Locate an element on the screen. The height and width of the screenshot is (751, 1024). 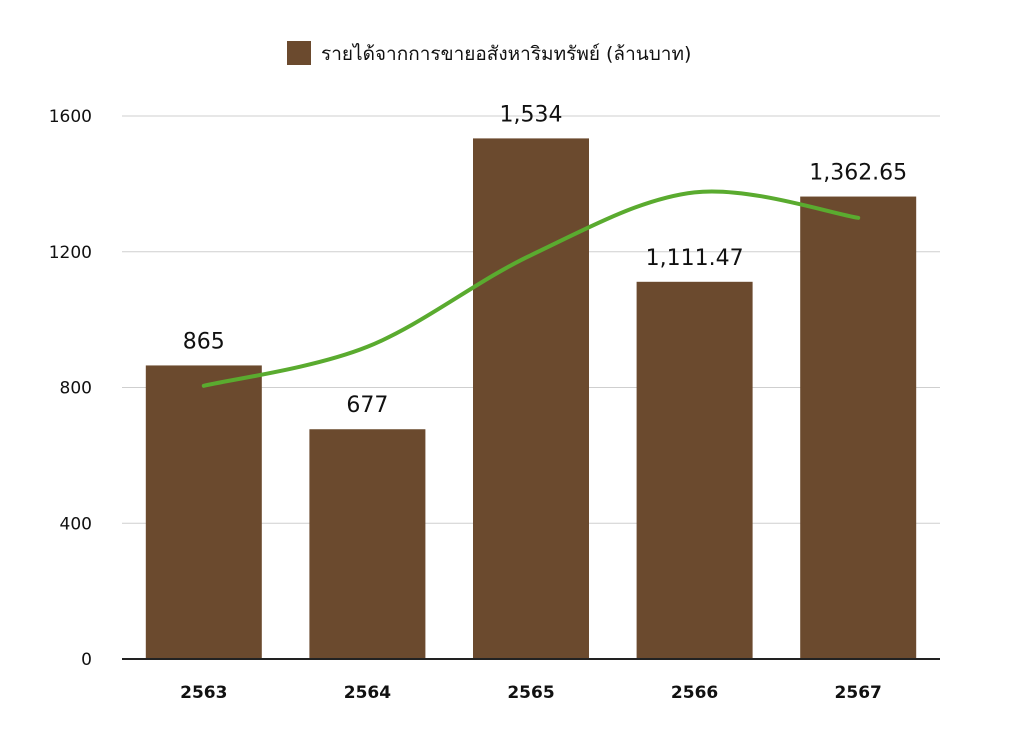
data-label-2567: 1,362.65 is located at coordinates (858, 173).